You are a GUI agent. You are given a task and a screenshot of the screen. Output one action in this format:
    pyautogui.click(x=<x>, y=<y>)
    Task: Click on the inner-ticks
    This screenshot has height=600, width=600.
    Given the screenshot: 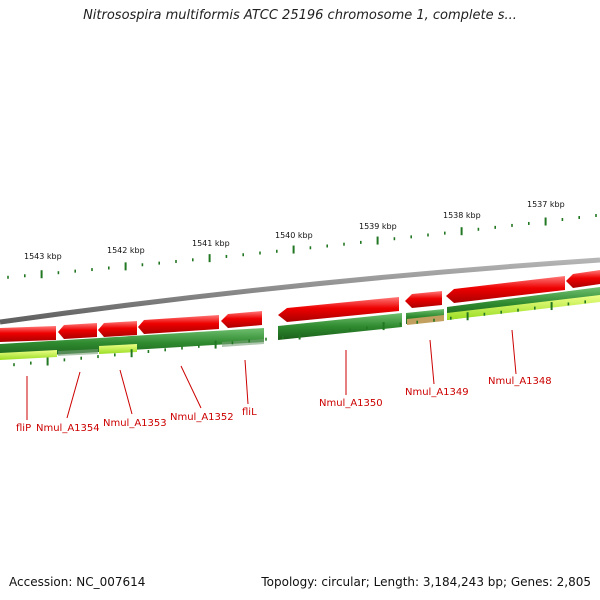 What is the action you would take?
    pyautogui.click(x=300, y=333)
    